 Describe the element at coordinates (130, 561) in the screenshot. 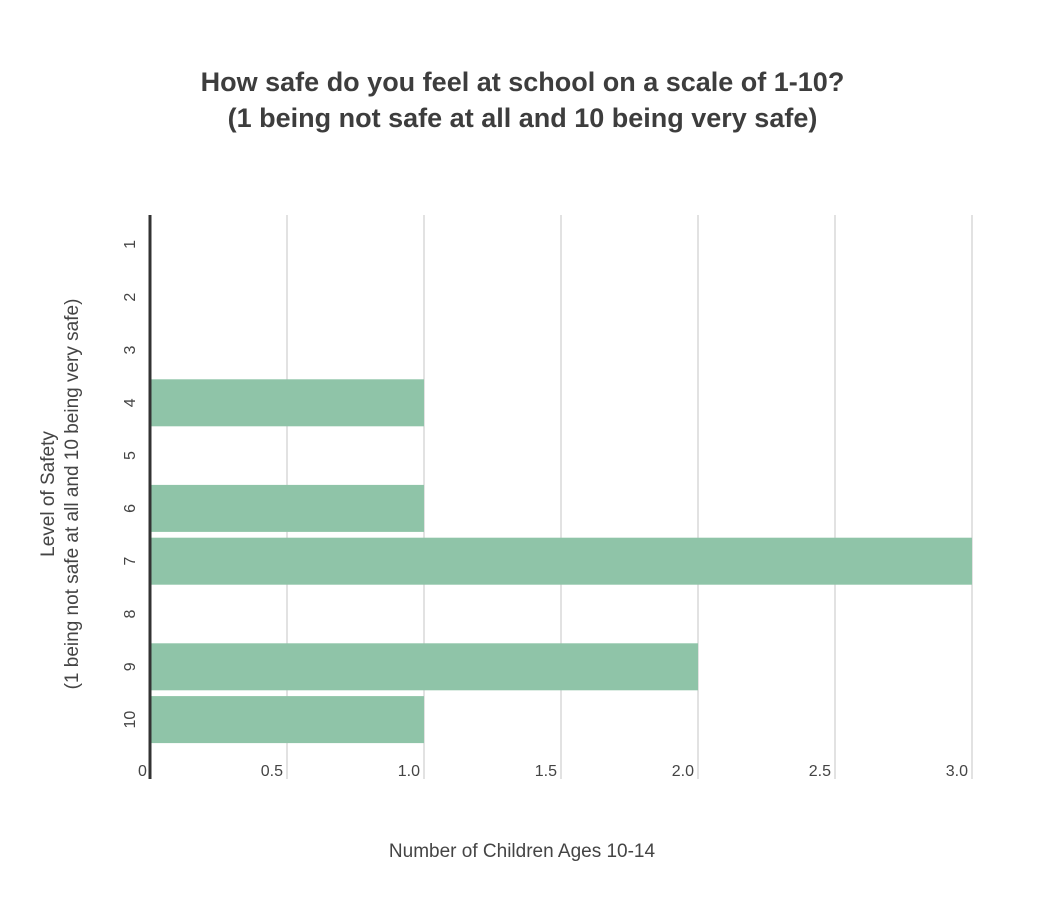

I see `y-tick-label: 7` at that location.